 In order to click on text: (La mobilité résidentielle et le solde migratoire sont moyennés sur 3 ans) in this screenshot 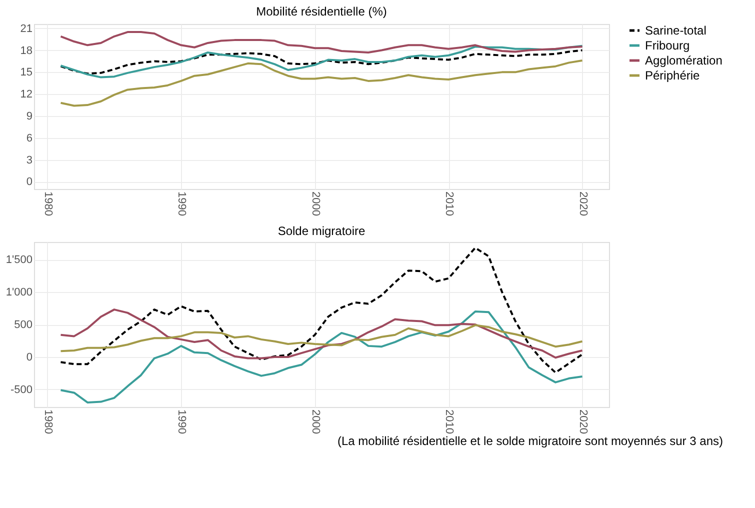, I will do `click(530, 441)`.